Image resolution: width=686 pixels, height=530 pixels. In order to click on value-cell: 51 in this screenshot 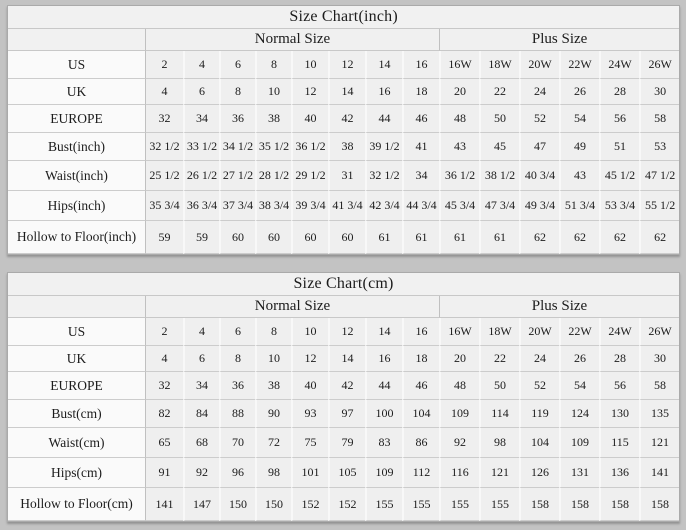, I will do `click(619, 147)`.